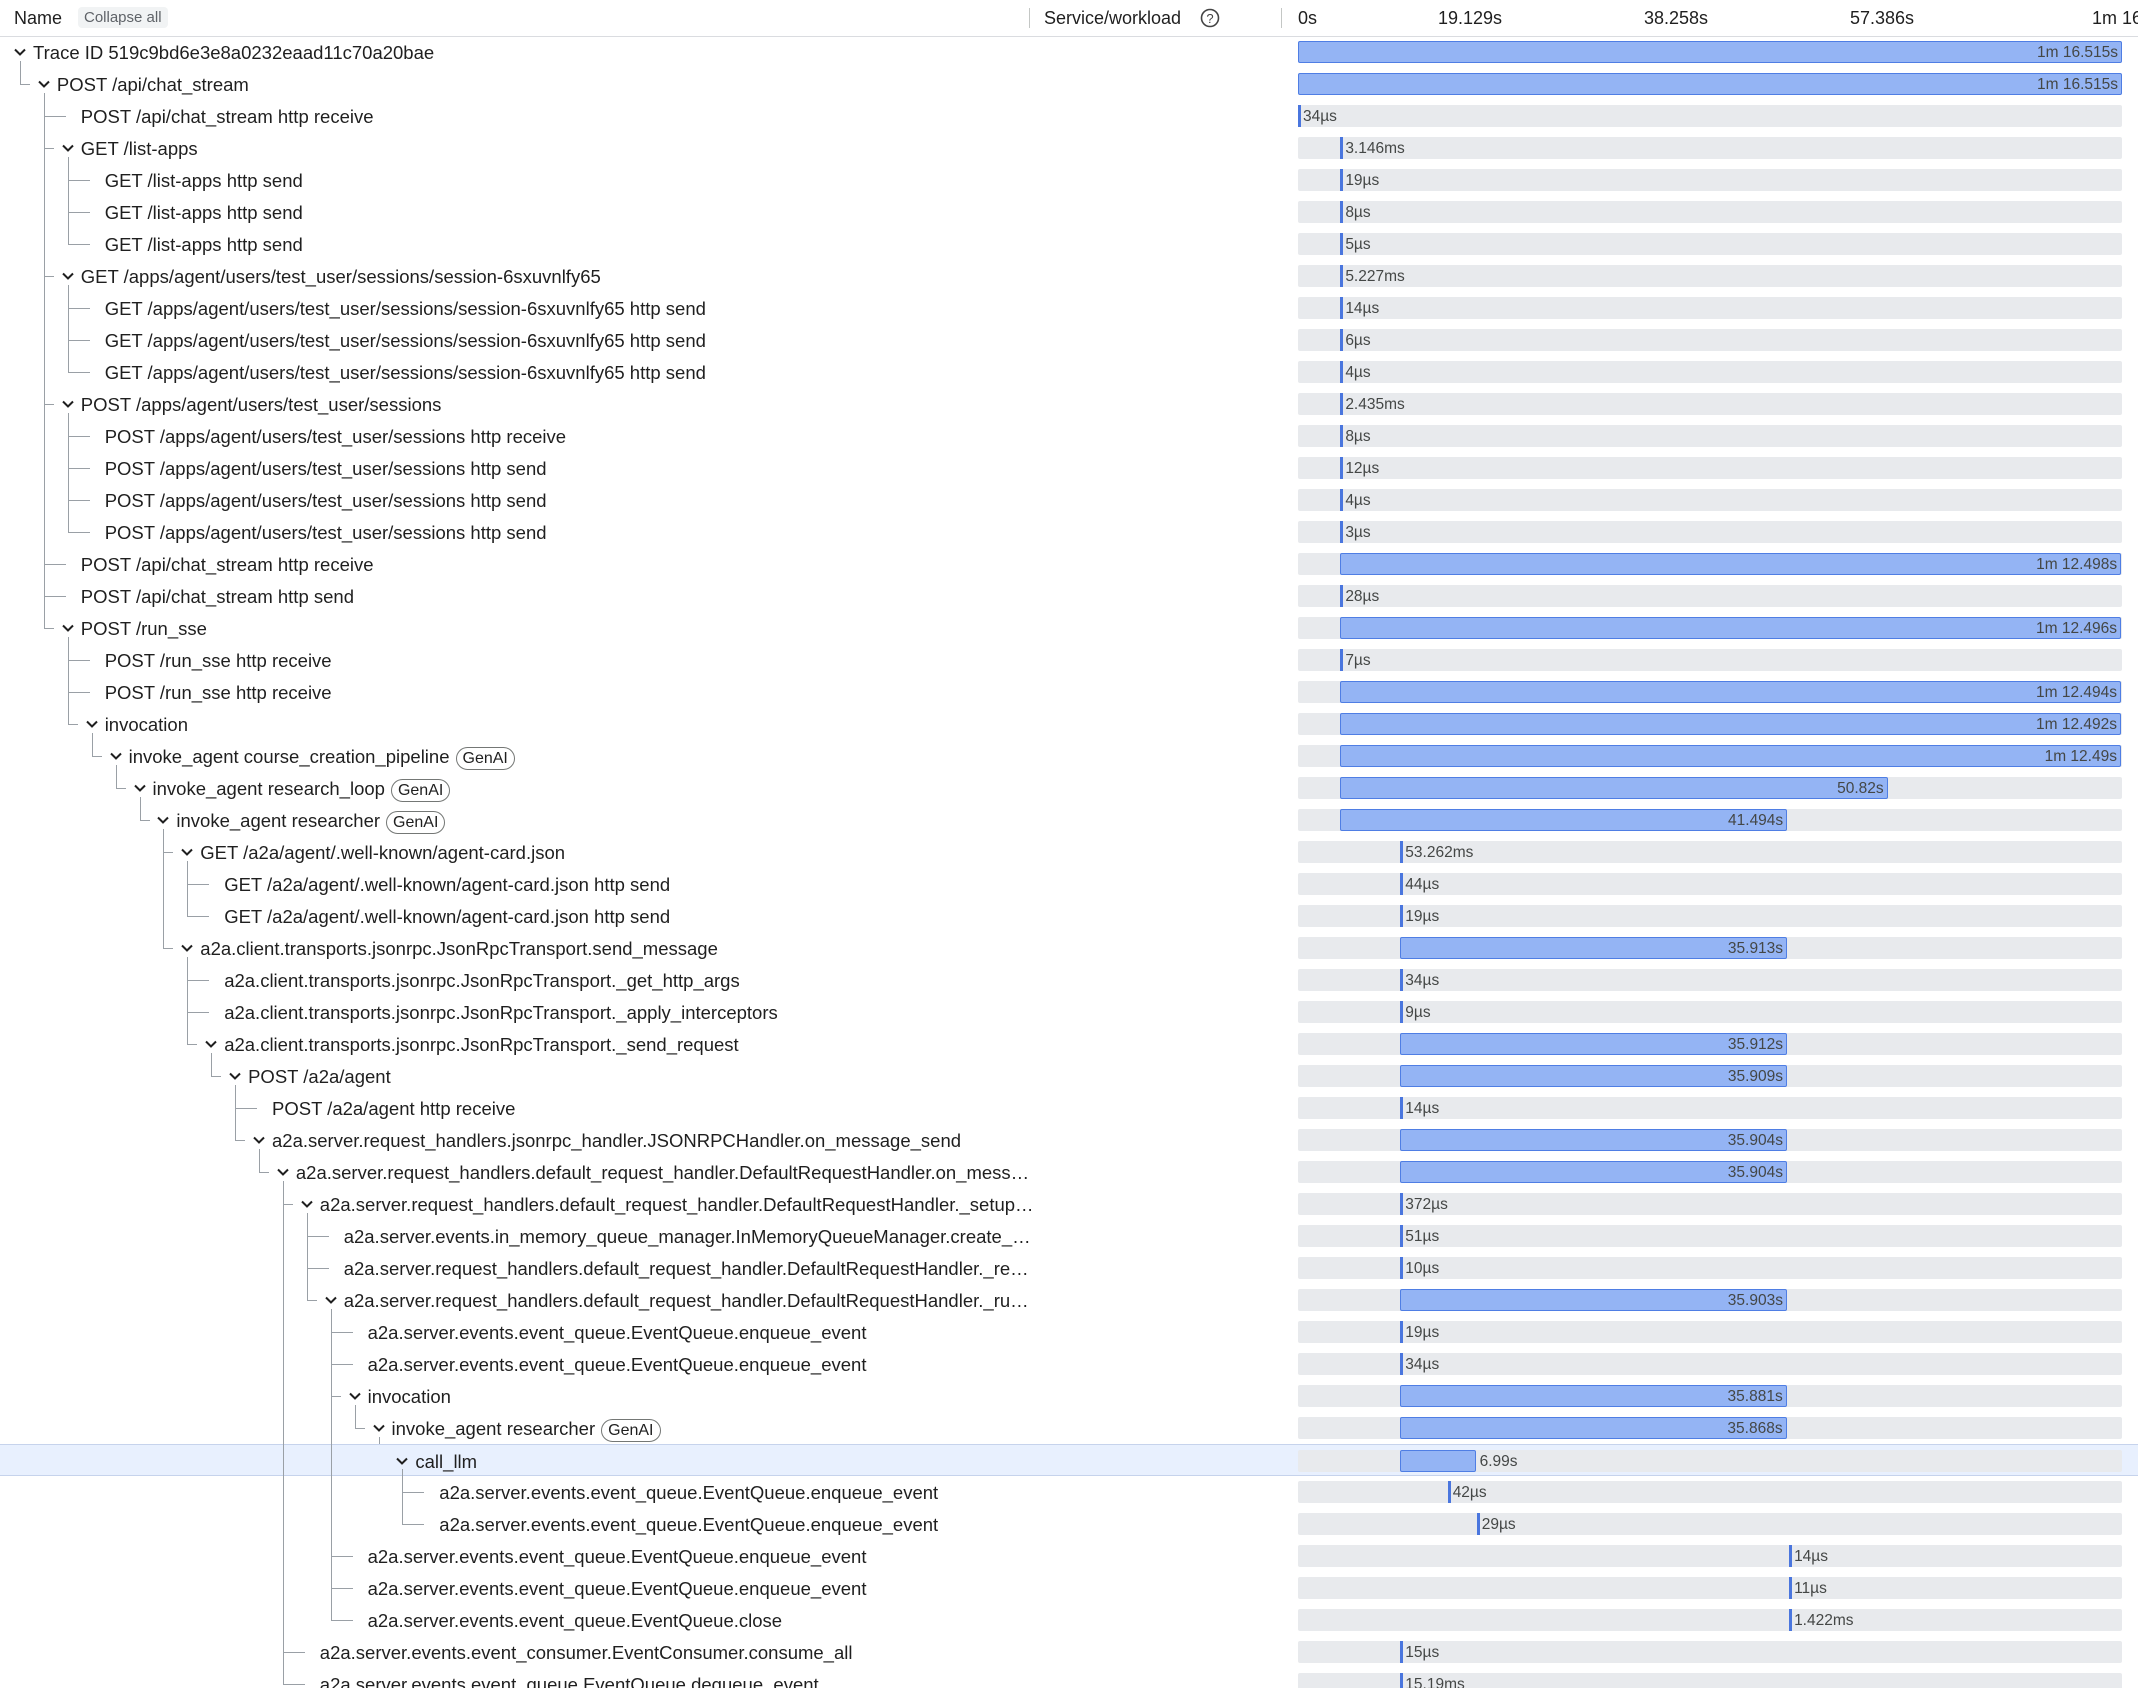 The image size is (2138, 1688). I want to click on duration-label: 1m 12.494s, so click(2077, 692).